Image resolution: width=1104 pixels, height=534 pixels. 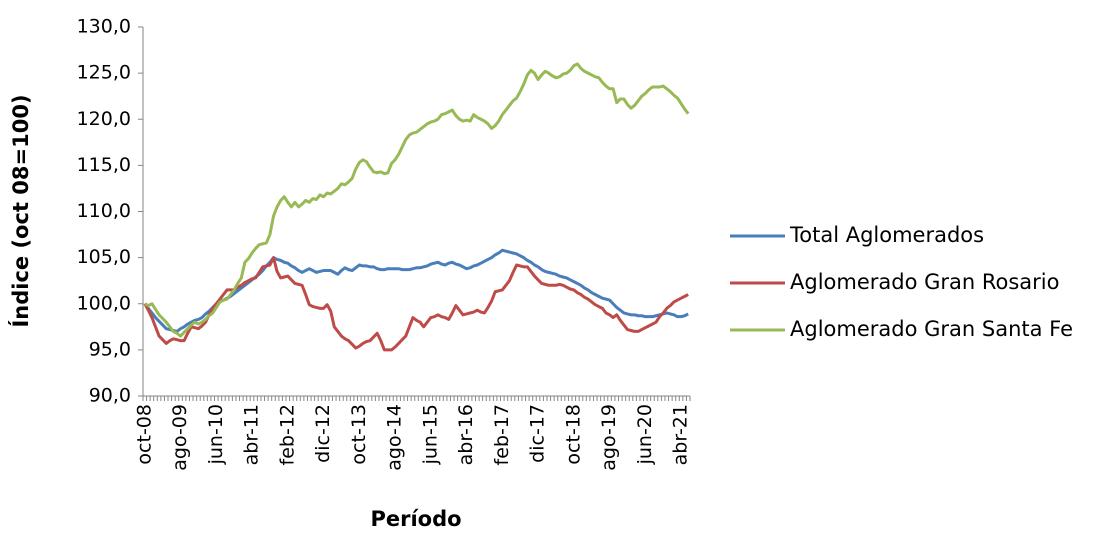 I want to click on legend-label: Aglomerado Gran Rosario, so click(x=925, y=282).